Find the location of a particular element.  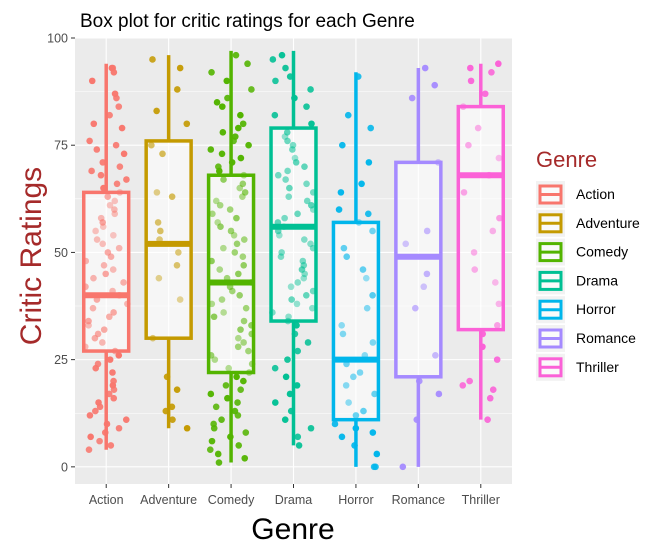

legend-label: Comedy is located at coordinates (602, 252).